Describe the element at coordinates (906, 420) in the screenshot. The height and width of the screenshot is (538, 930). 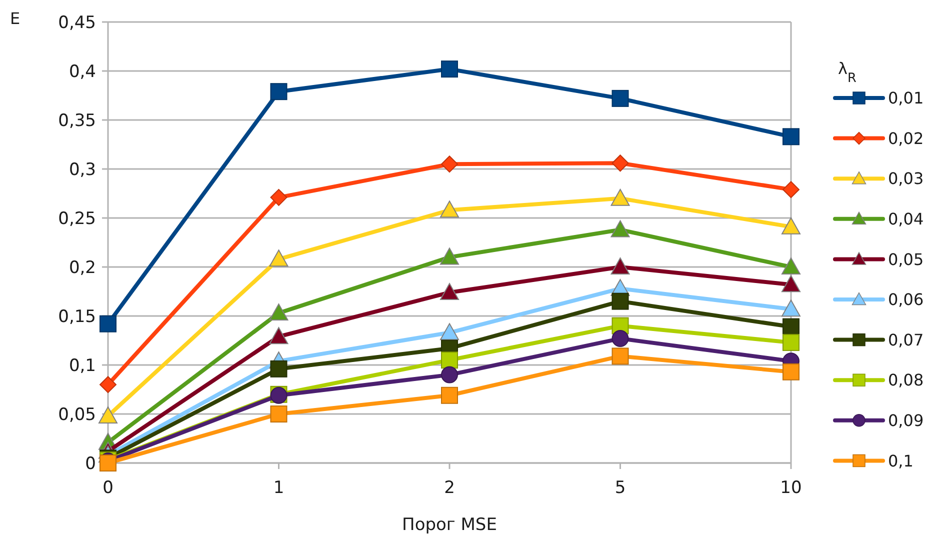
I see `legend-label: 0,09` at that location.